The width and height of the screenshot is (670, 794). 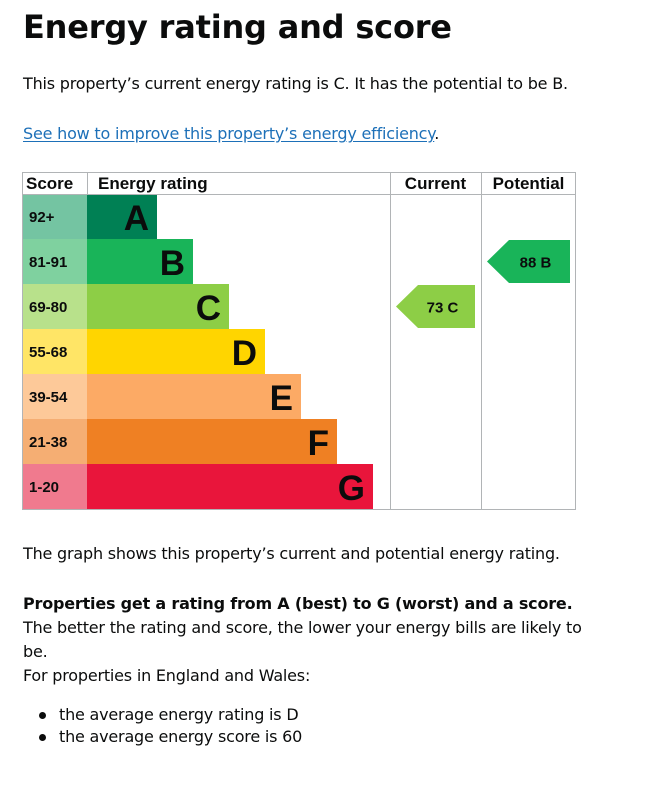 What do you see at coordinates (529, 183) in the screenshot?
I see `column-header-potential: Potential` at bounding box center [529, 183].